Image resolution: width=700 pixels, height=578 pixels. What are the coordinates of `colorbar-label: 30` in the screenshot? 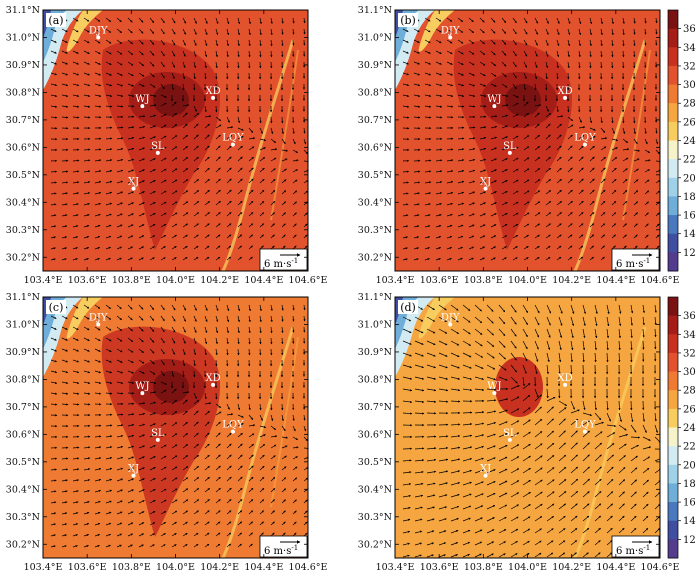 It's located at (689, 85).